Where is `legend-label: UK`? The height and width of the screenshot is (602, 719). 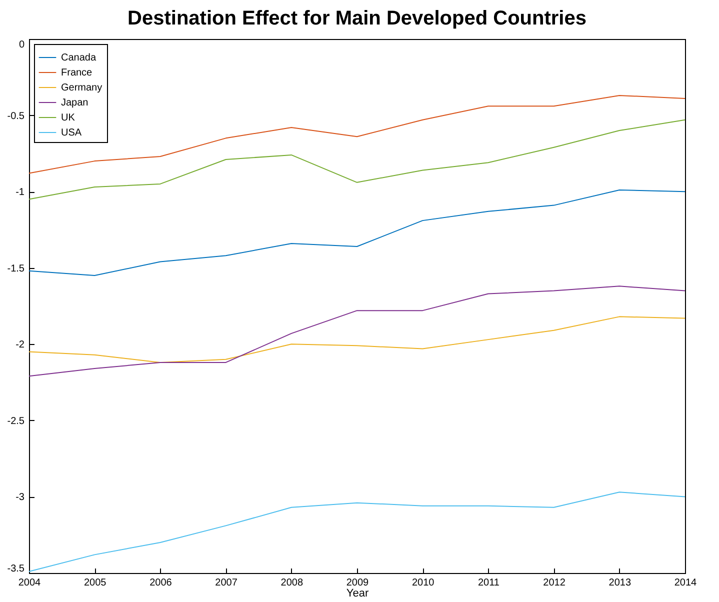
legend-label: UK is located at coordinates (68, 118).